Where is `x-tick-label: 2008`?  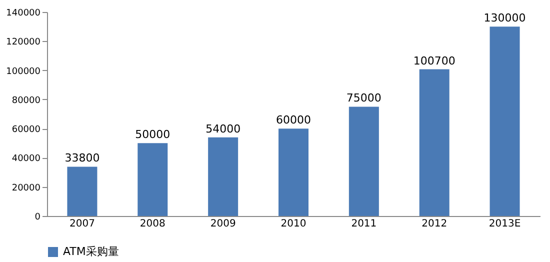 x-tick-label: 2008 is located at coordinates (153, 224).